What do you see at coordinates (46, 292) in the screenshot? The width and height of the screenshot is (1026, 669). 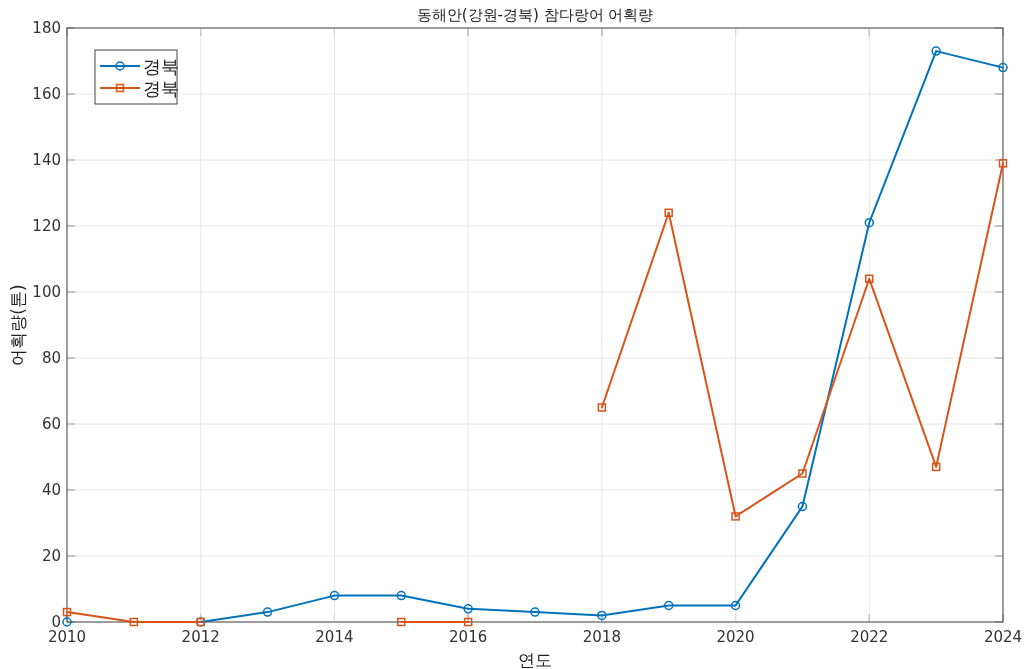 I see `y-tick-label: 100` at bounding box center [46, 292].